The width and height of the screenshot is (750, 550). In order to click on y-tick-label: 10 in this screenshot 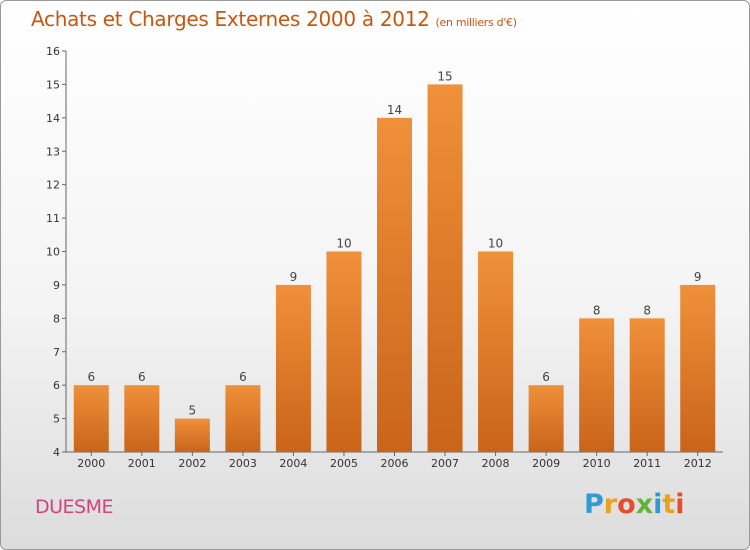, I will do `click(53, 252)`.